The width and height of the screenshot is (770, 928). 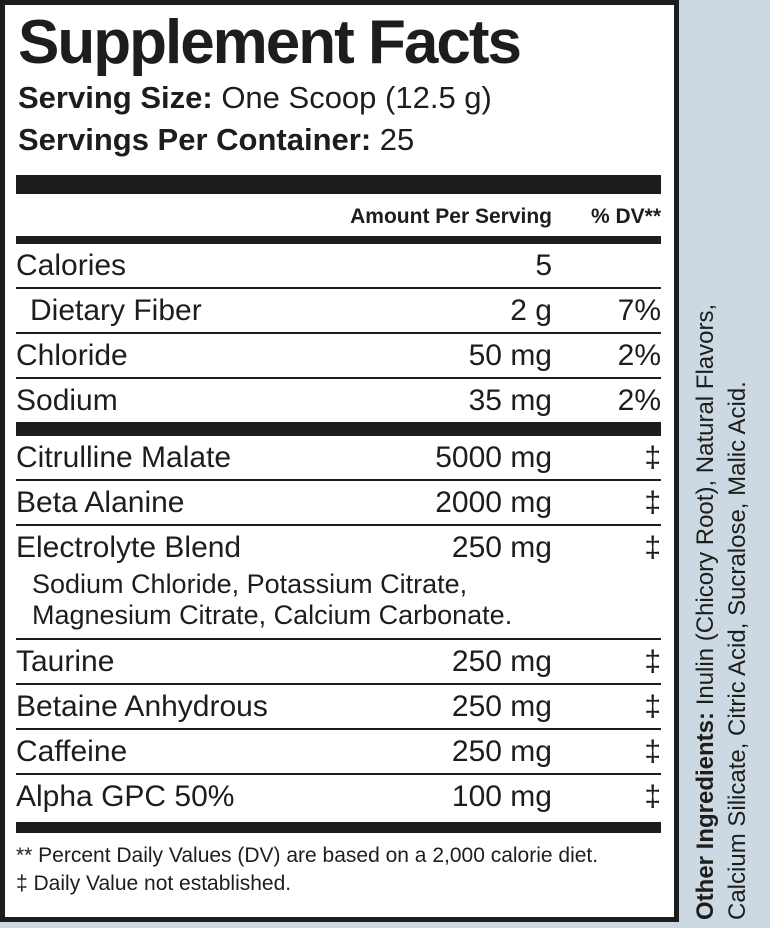 What do you see at coordinates (705, 815) in the screenshot?
I see `other-ingredients-label: Other Ingredients:` at bounding box center [705, 815].